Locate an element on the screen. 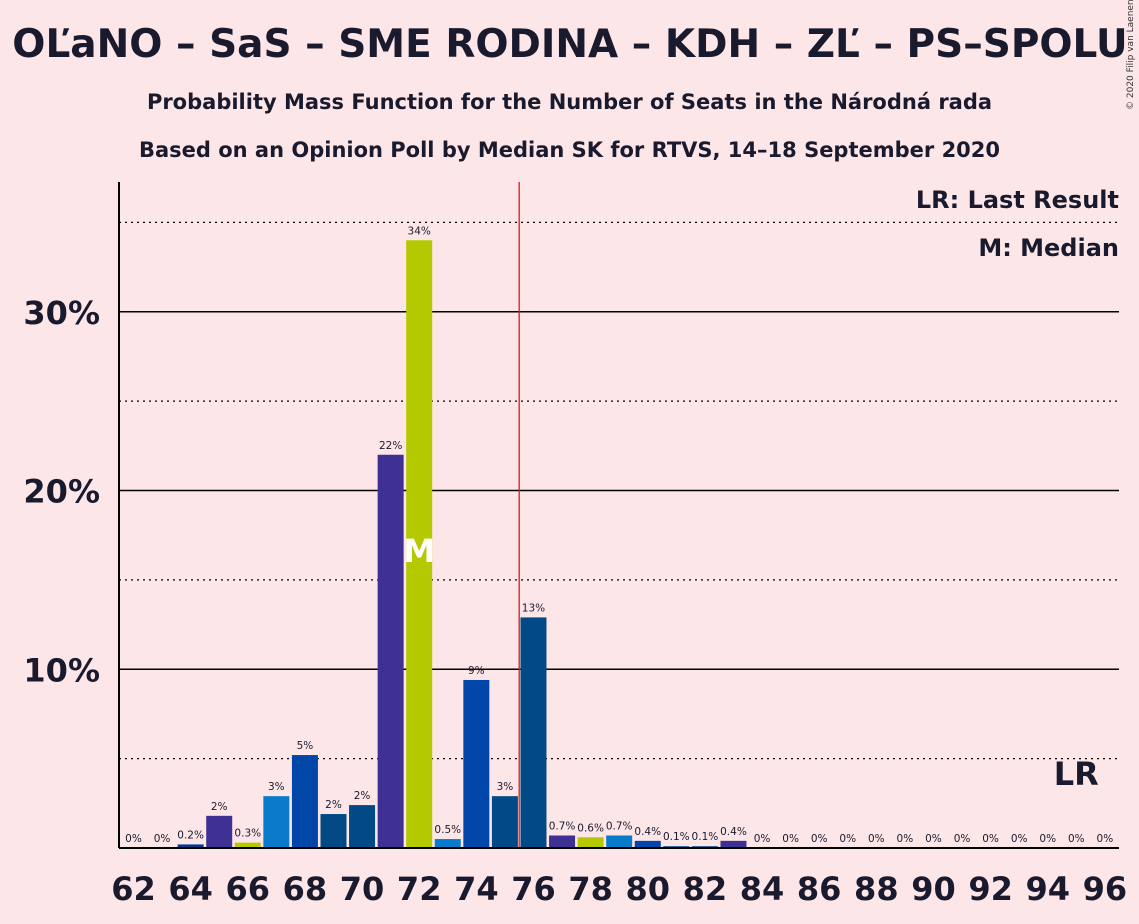  x-tick-label: 62 is located at coordinates (133, 889).